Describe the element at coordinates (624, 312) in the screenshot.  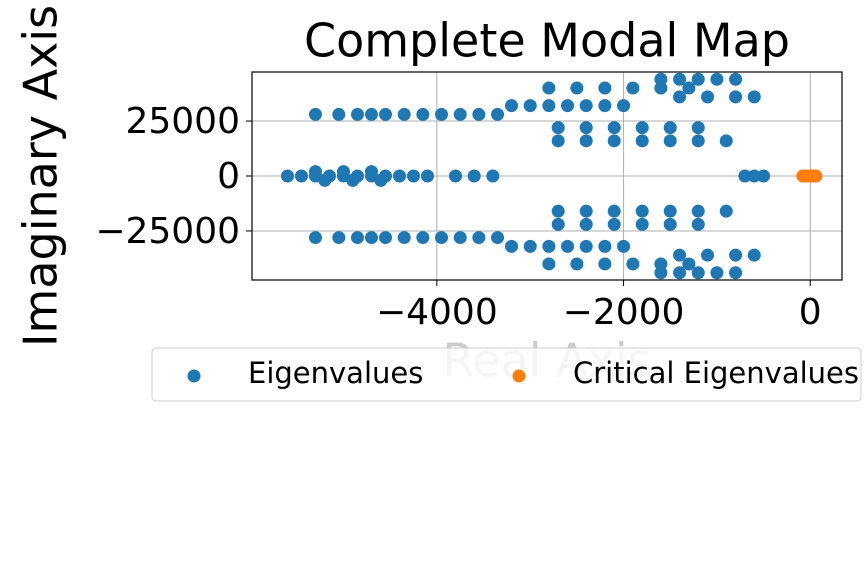
I see `x-tick-label: −2000` at that location.